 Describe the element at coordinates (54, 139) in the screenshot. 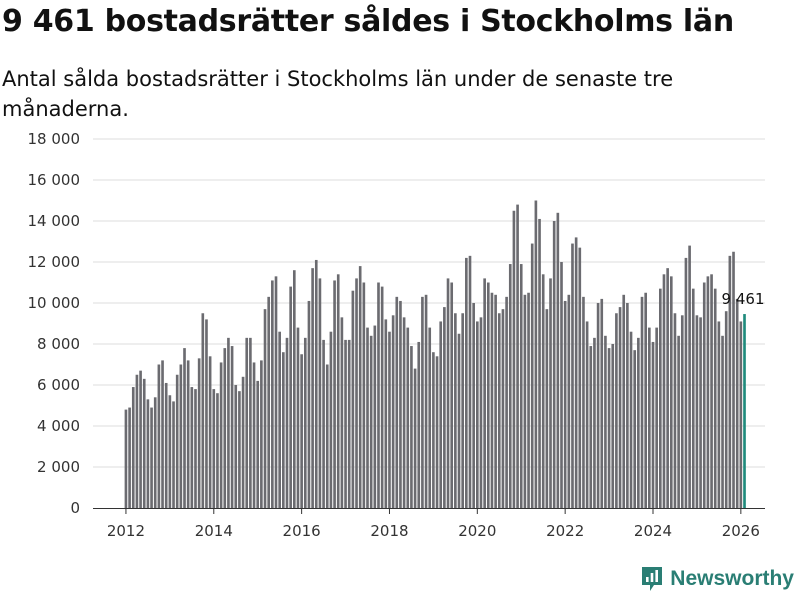

I see `y-tick-label: 18 000` at that location.